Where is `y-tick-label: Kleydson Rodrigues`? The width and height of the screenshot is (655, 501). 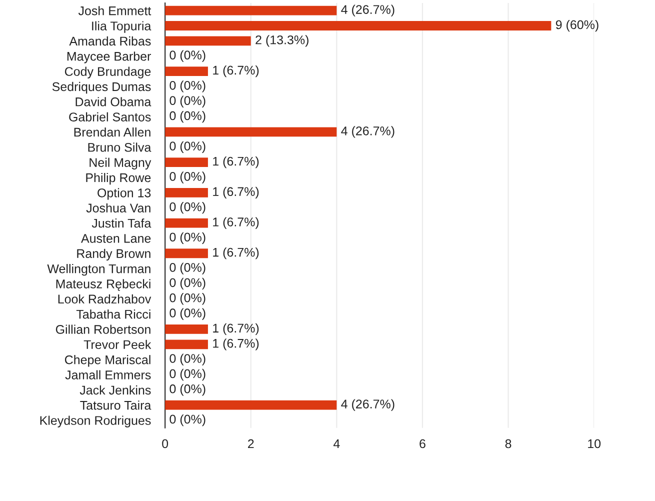 y-tick-label: Kleydson Rodrigues is located at coordinates (95, 422).